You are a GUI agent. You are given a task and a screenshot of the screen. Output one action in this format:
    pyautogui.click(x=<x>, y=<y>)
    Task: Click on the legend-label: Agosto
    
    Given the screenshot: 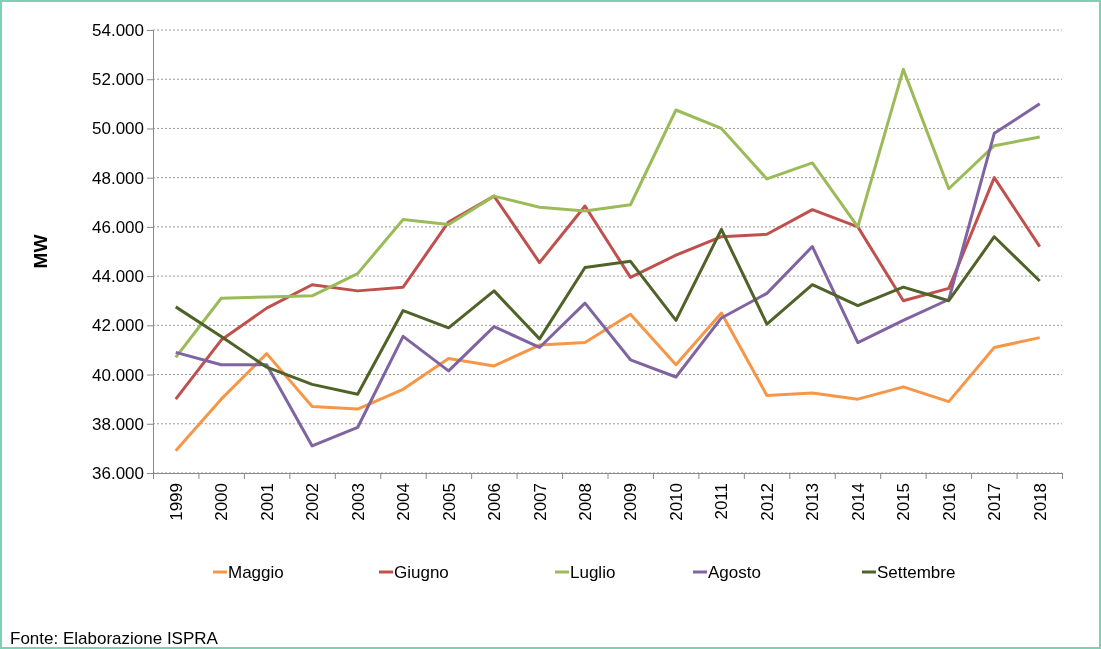 What is the action you would take?
    pyautogui.click(x=734, y=572)
    